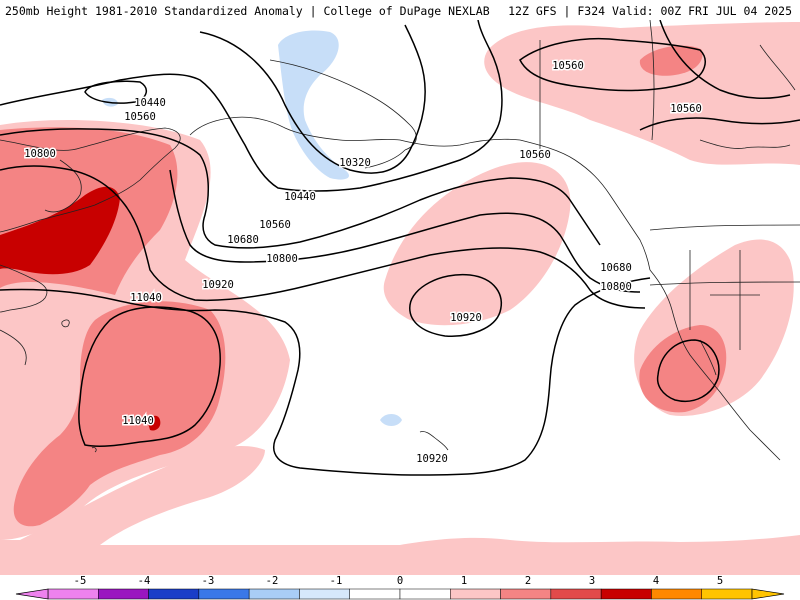 Image resolution: width=800 pixels, height=600 pixels. Describe the element at coordinates (355, 163) in the screenshot. I see `contour-label: 10320` at that location.